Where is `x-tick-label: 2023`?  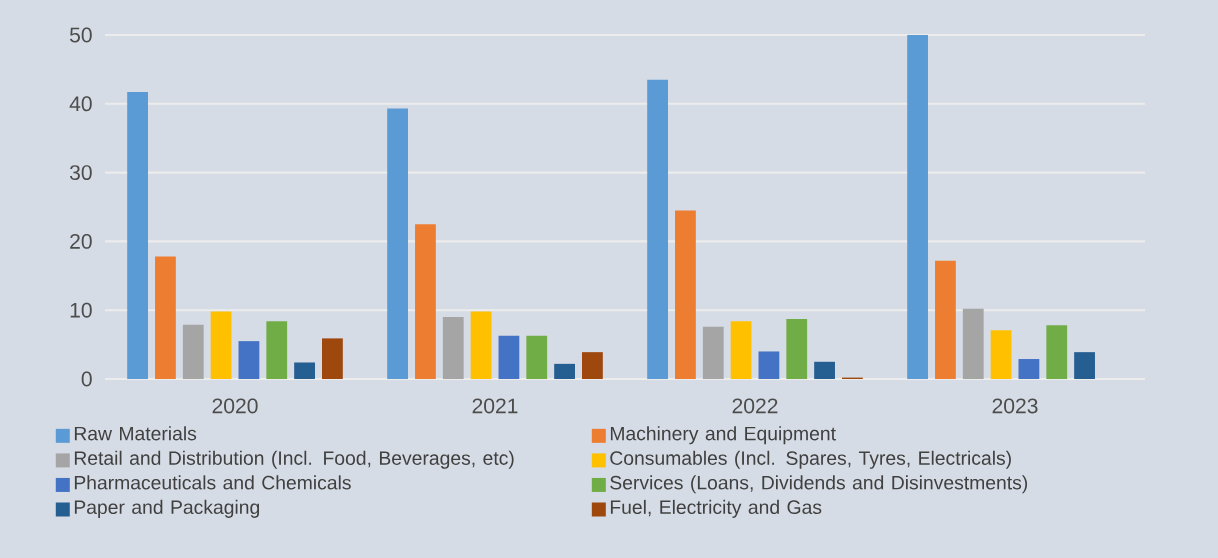 x-tick-label: 2023 is located at coordinates (1015, 406).